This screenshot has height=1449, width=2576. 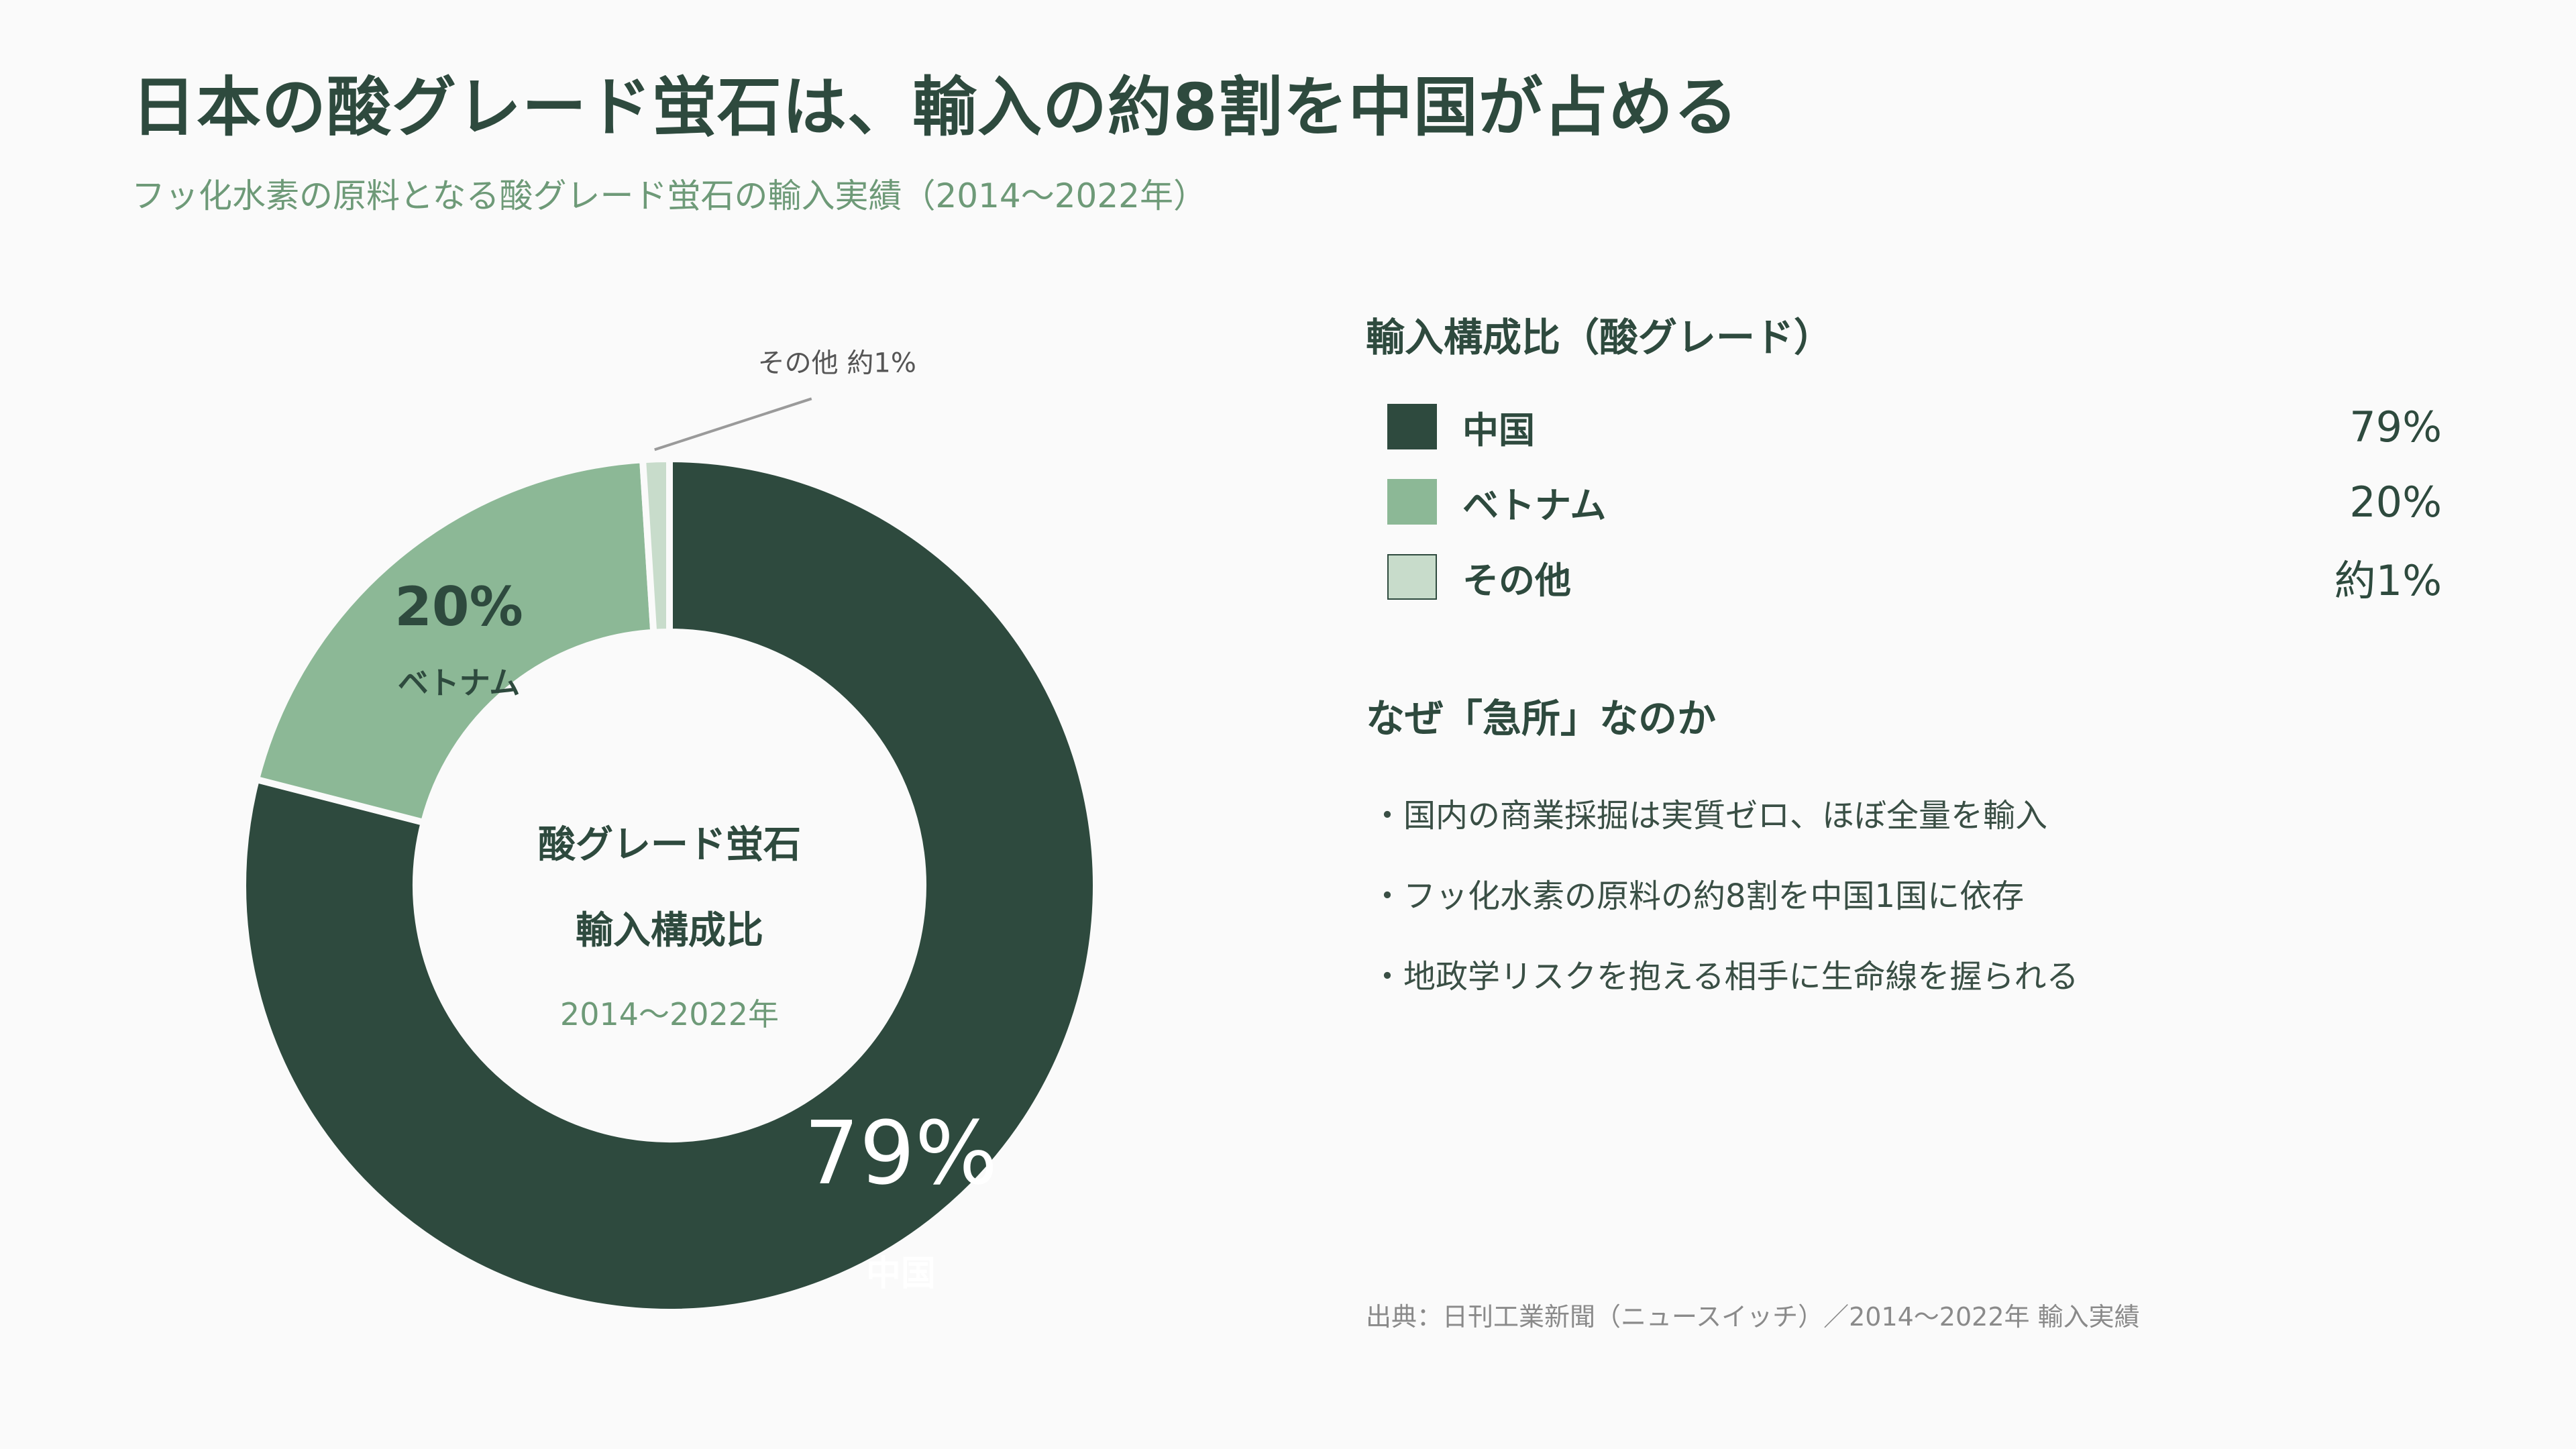 I want to click on legend-label: 中国, so click(x=1498, y=430).